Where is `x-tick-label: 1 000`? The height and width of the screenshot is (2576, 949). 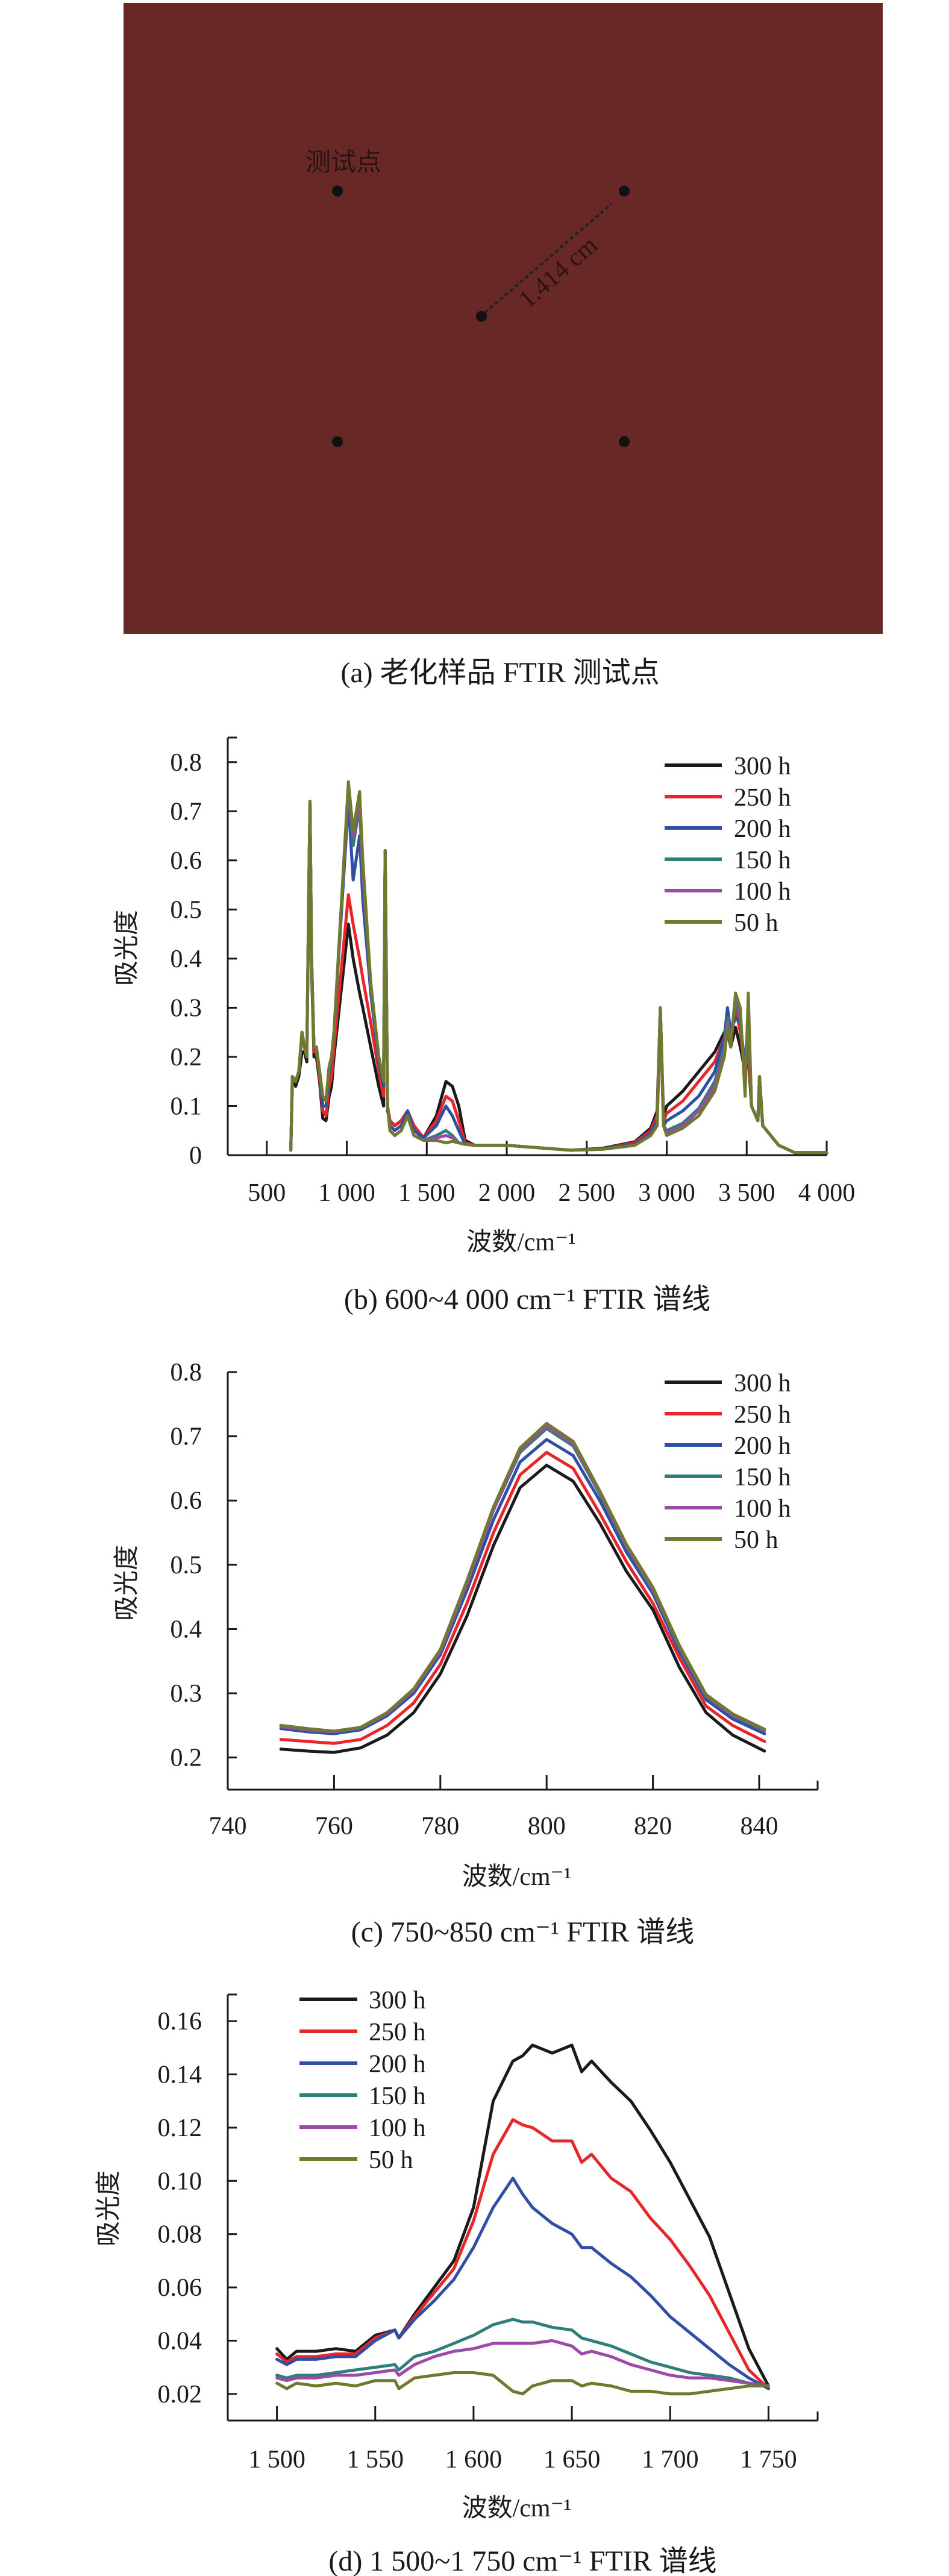
x-tick-label: 1 000 is located at coordinates (346, 1193).